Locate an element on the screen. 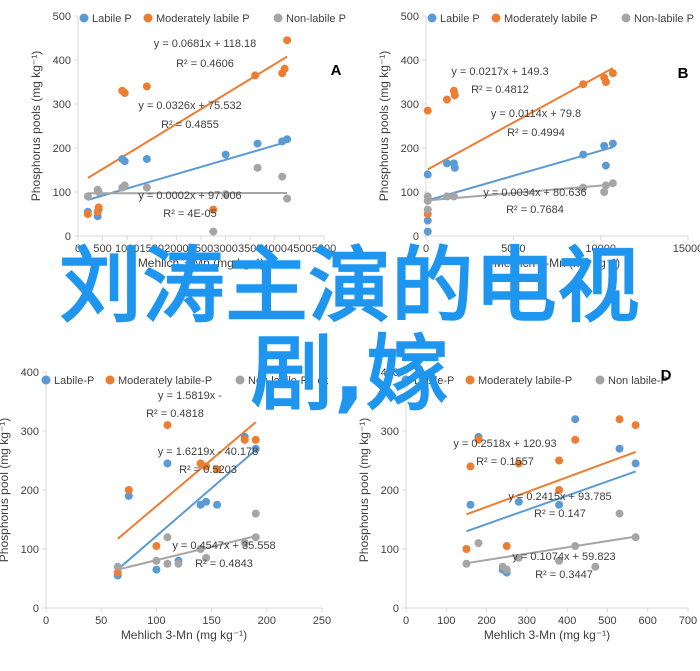 This screenshot has width=700, height=671. equation-annotation: y = 0.0217x + 149.3 is located at coordinates (499, 72).